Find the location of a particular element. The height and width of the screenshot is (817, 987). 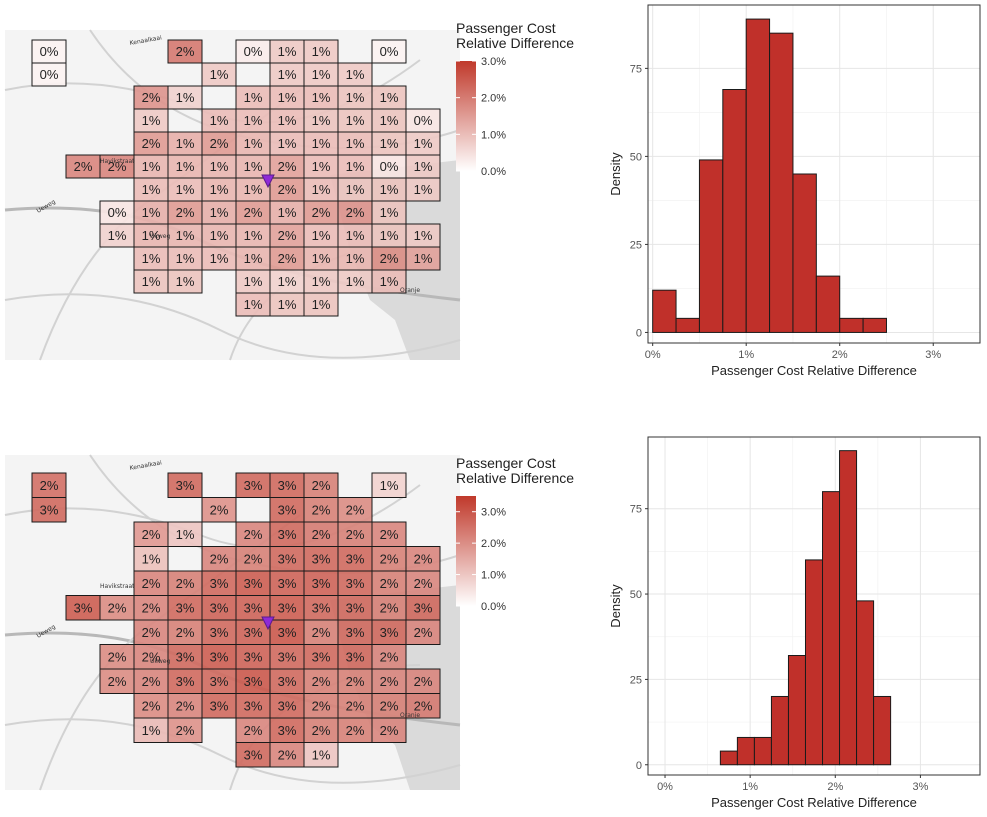

road is located at coordinates (232, 326).